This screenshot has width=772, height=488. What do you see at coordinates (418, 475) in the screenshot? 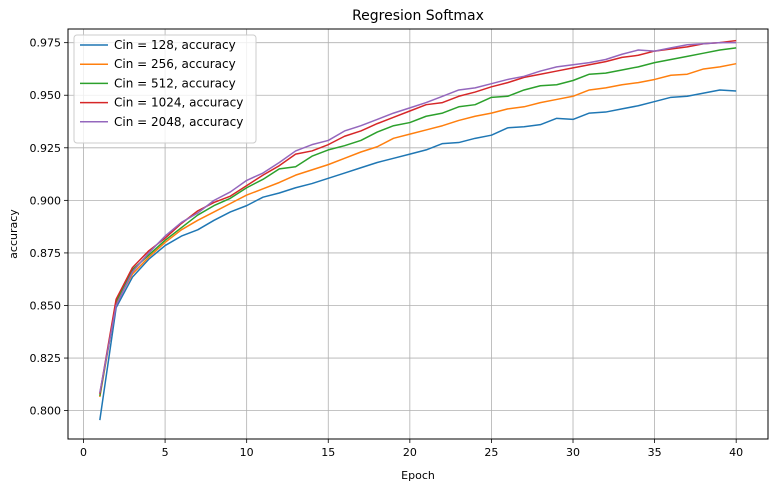
I see `x-axis-label: Epoch` at bounding box center [418, 475].